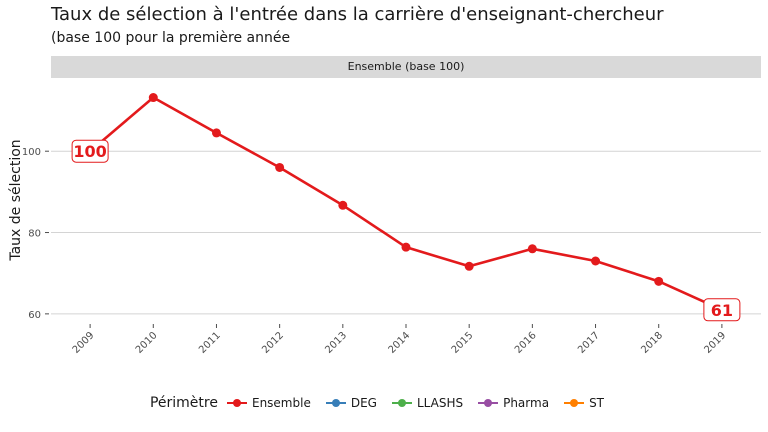  Describe the element at coordinates (34, 234) in the screenshot. I see `y-tick-label: 80` at that location.